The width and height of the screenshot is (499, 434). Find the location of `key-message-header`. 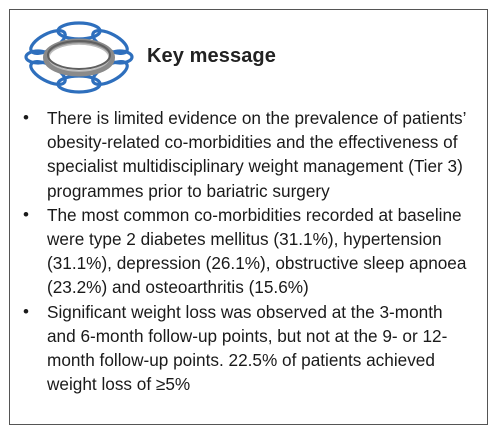

key-message-header is located at coordinates (79, 57).